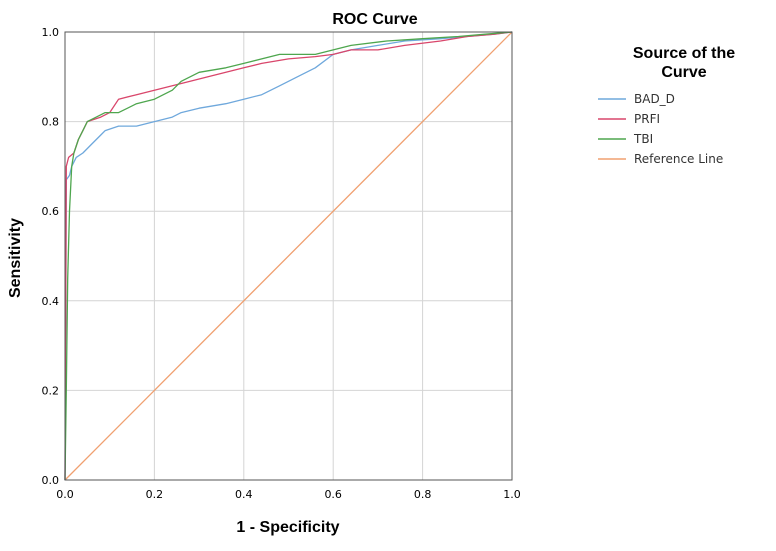 The width and height of the screenshot is (776, 551). Describe the element at coordinates (678, 159) in the screenshot. I see `legend-label: Reference Line` at that location.